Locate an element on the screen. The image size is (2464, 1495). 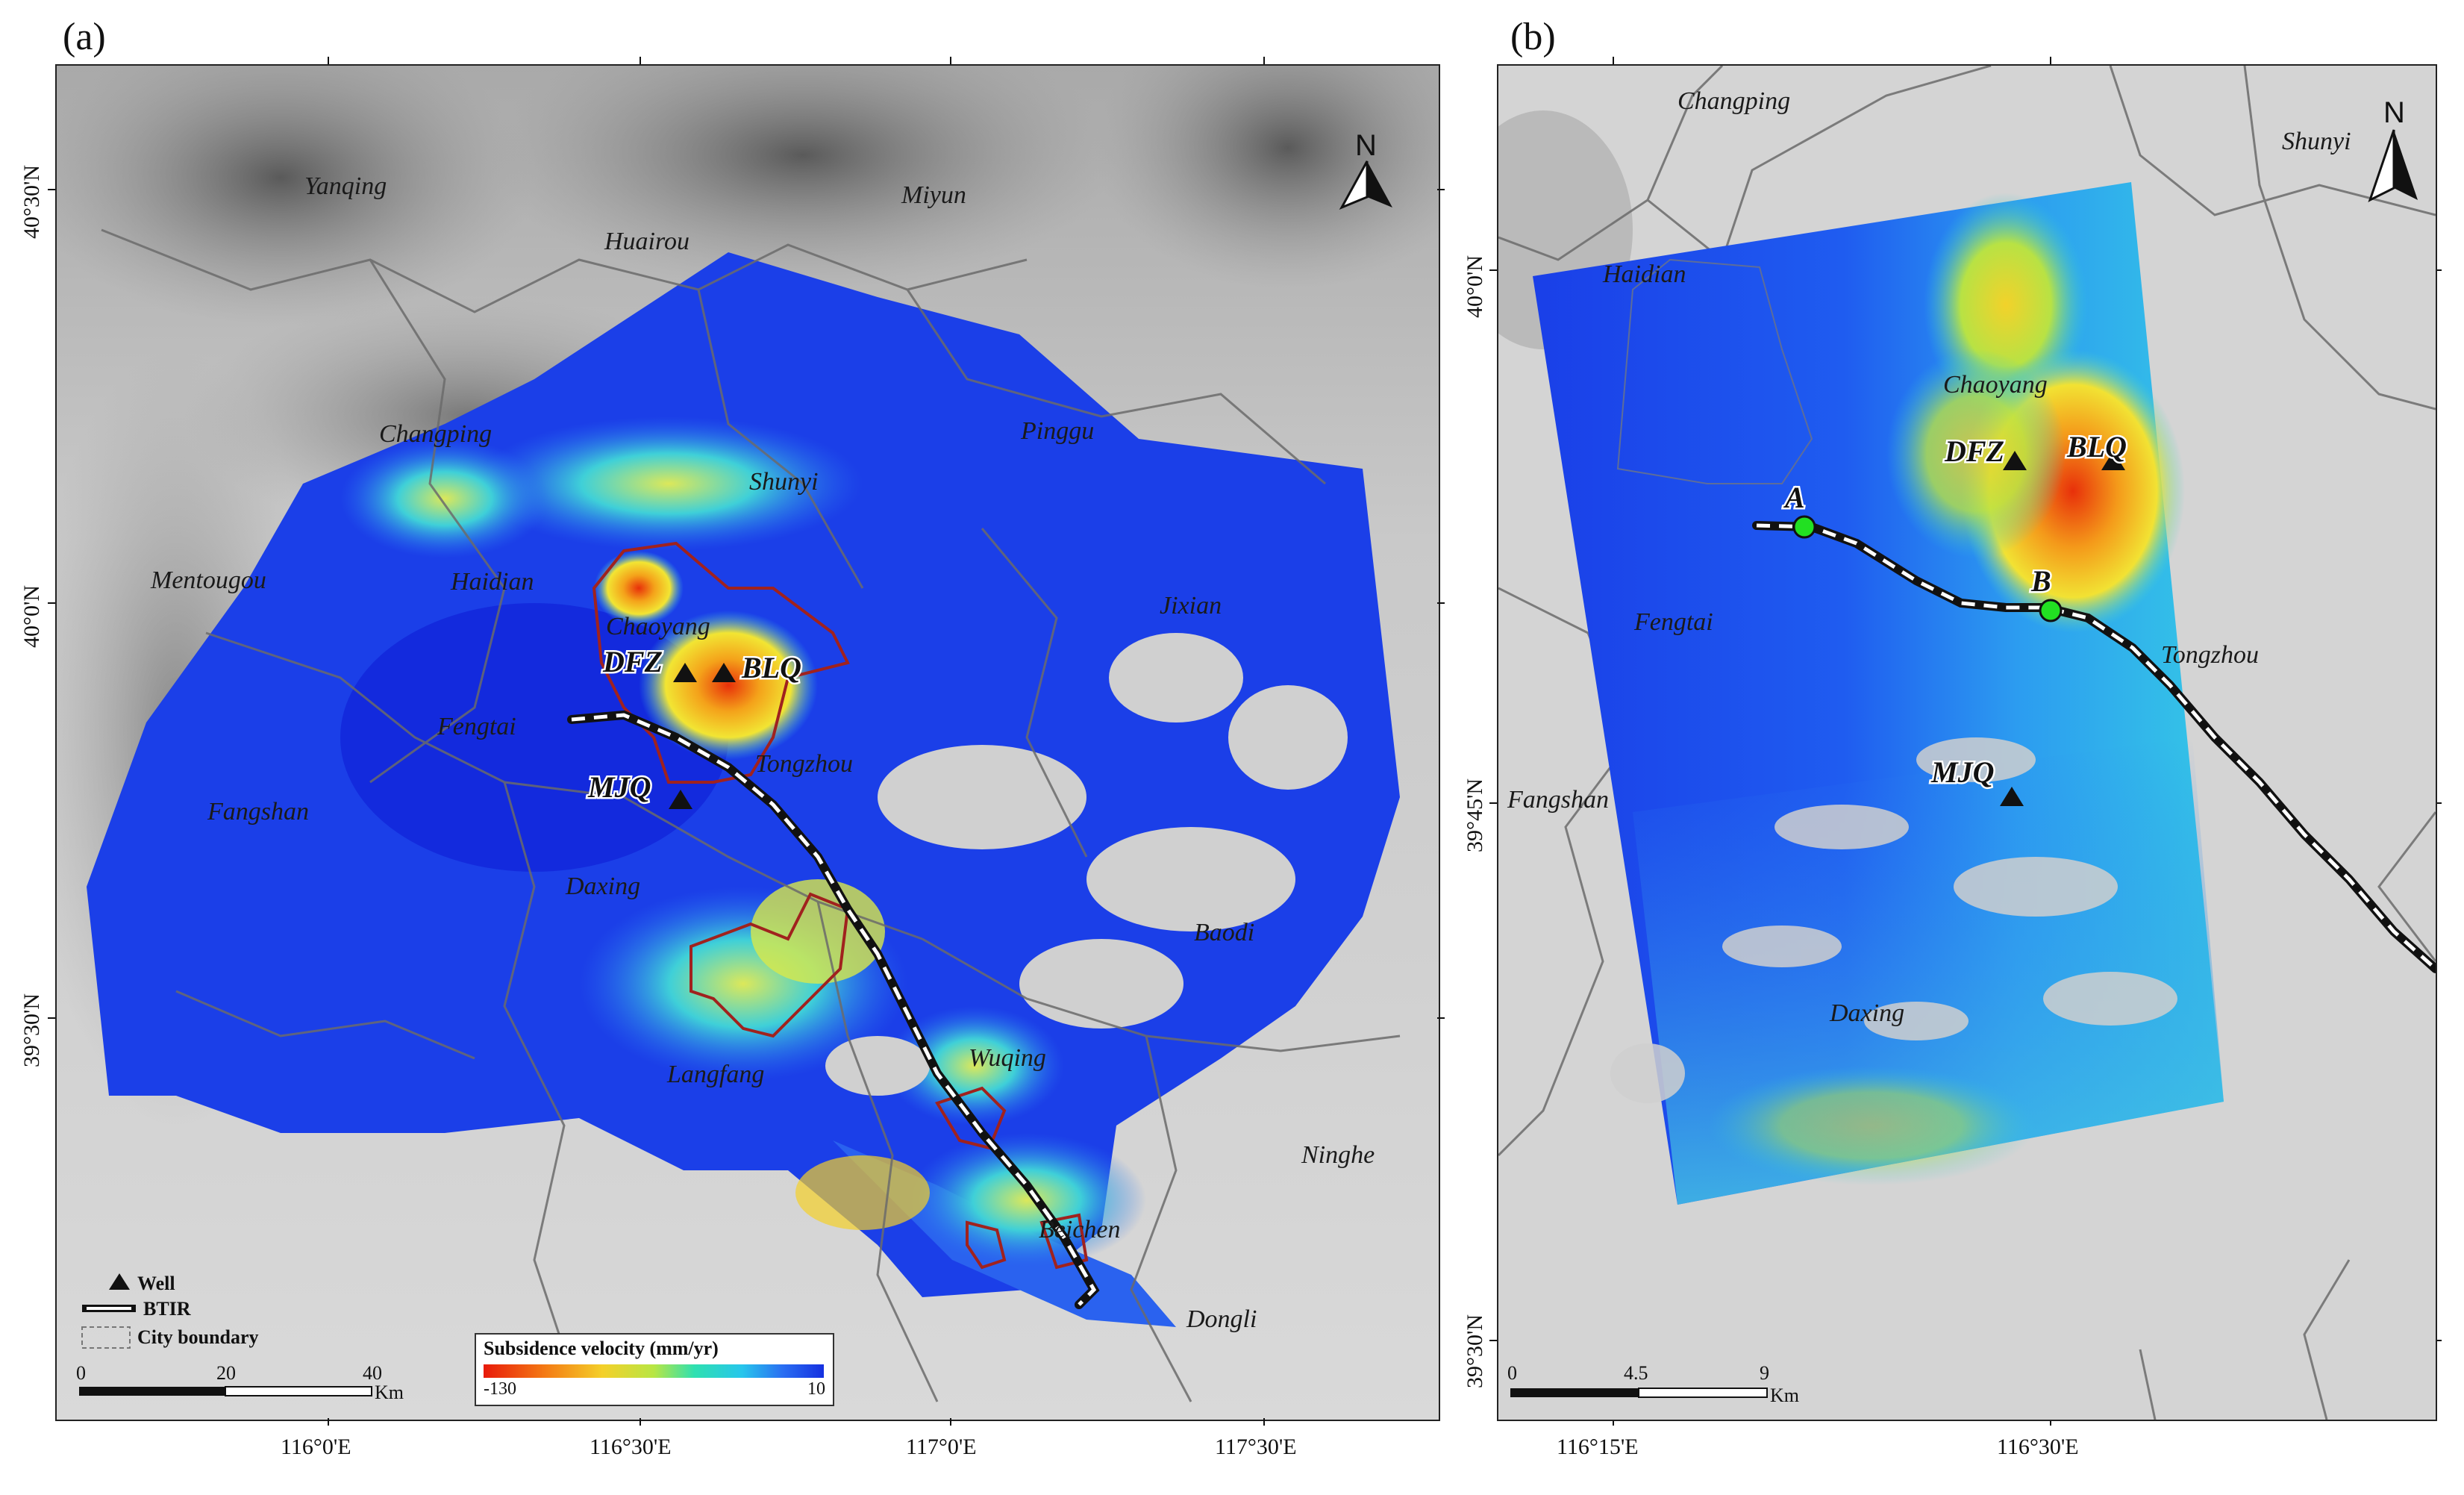
lon-tick-a-3: 117°0'E is located at coordinates (941, 1447).